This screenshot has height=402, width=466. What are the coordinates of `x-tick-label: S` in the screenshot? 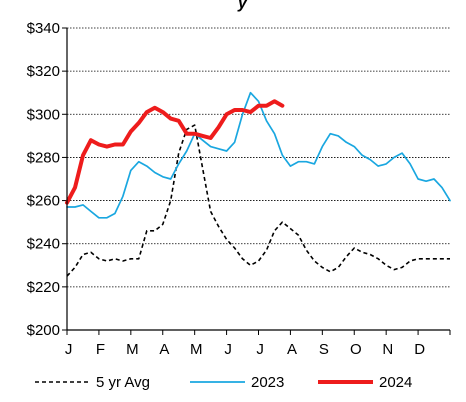 It's located at (324, 349).